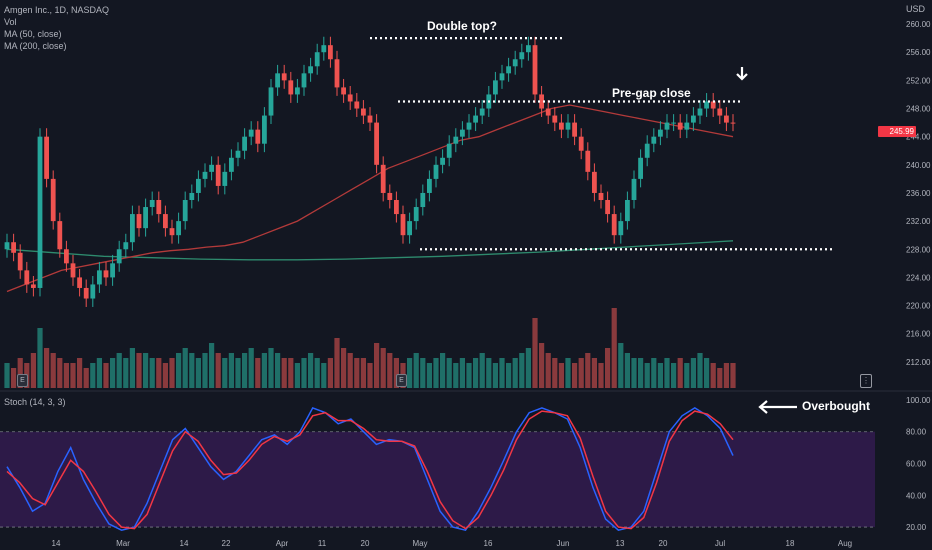  Describe the element at coordinates (35, 46) in the screenshot. I see `legend-ma200: MA (200, close)` at that location.